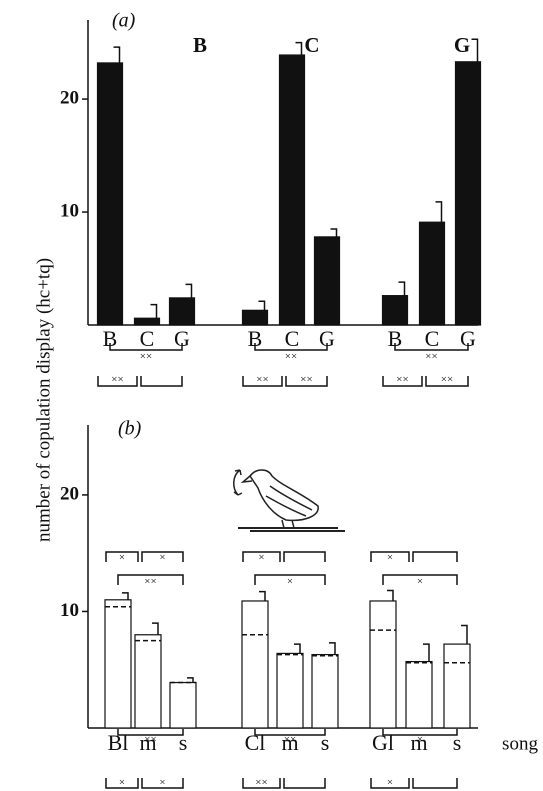  Describe the element at coordinates (118, 742) in the screenshot. I see `x-tick-label: Bl` at that location.